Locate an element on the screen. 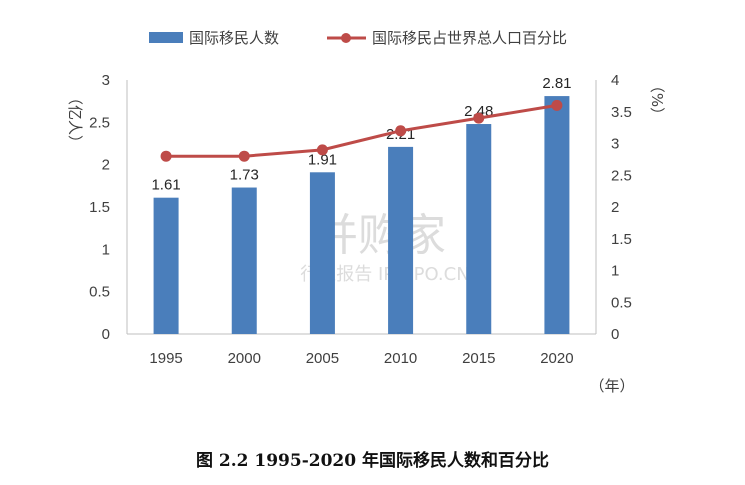 The width and height of the screenshot is (745, 485). bar-label-2005: 1.91 is located at coordinates (322, 159).